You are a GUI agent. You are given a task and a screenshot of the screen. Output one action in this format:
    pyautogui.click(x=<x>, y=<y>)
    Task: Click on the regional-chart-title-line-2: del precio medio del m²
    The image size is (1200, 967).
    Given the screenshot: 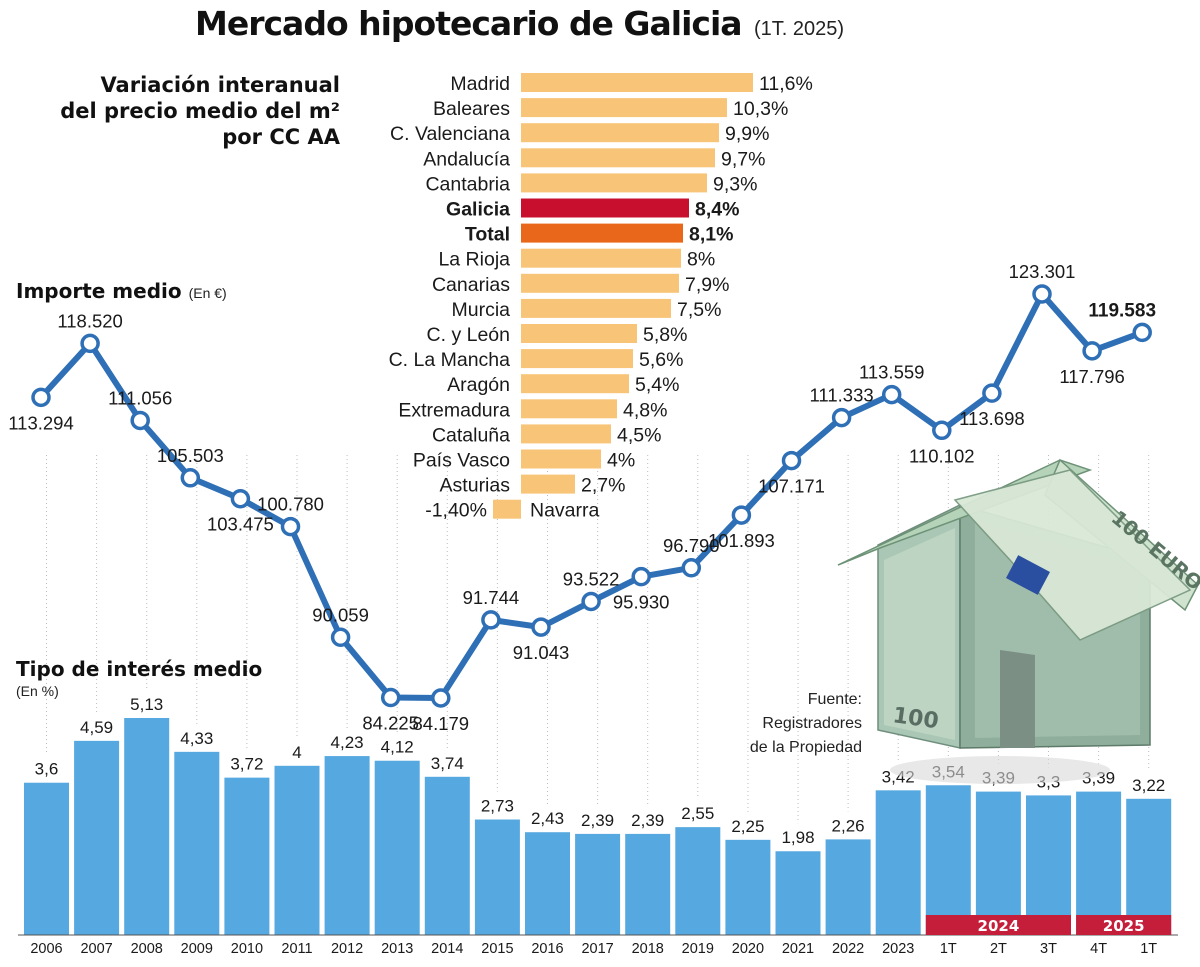 What is the action you would take?
    pyautogui.click(x=200, y=111)
    